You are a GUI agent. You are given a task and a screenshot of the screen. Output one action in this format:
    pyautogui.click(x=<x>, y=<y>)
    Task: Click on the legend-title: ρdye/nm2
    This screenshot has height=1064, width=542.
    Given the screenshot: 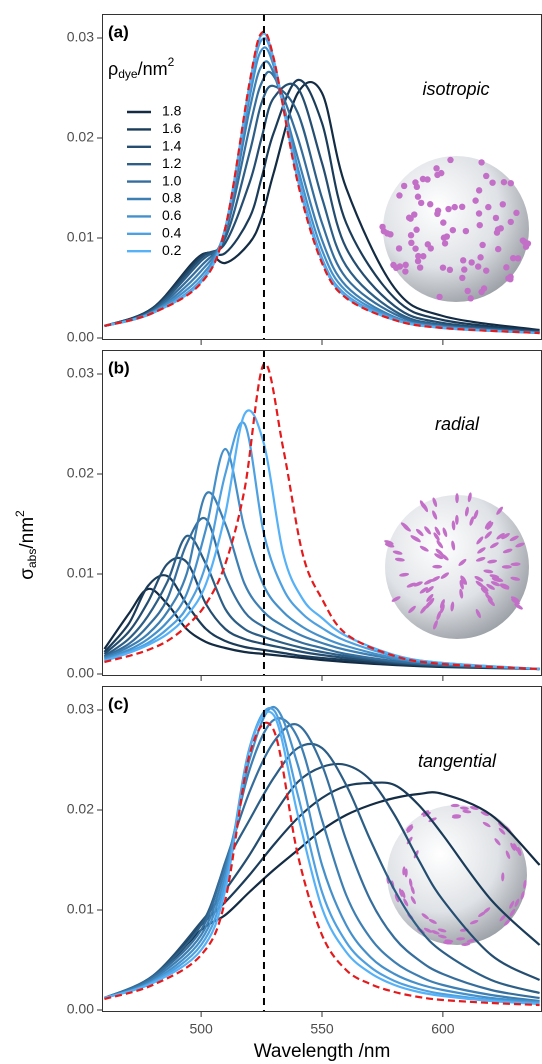 What is the action you would take?
    pyautogui.click(x=141, y=68)
    